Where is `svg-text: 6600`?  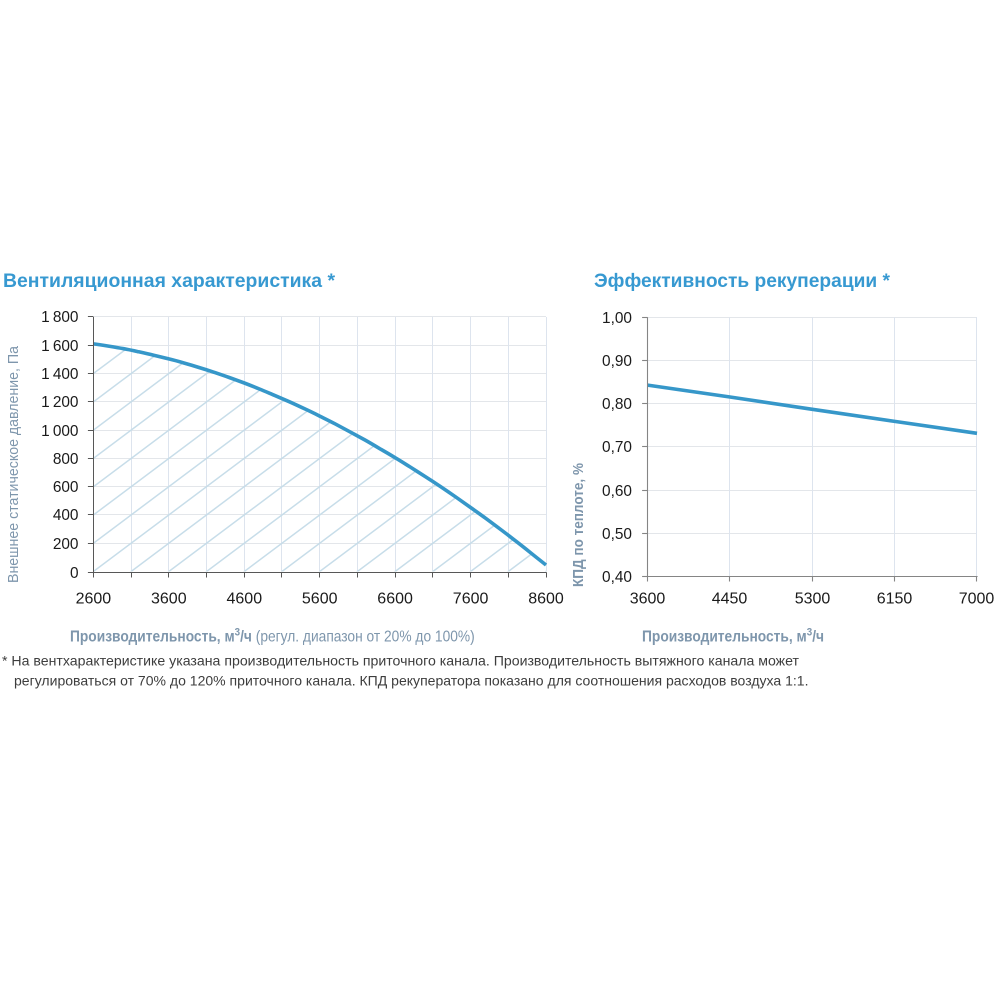
svg-text: 6600 is located at coordinates (395, 599).